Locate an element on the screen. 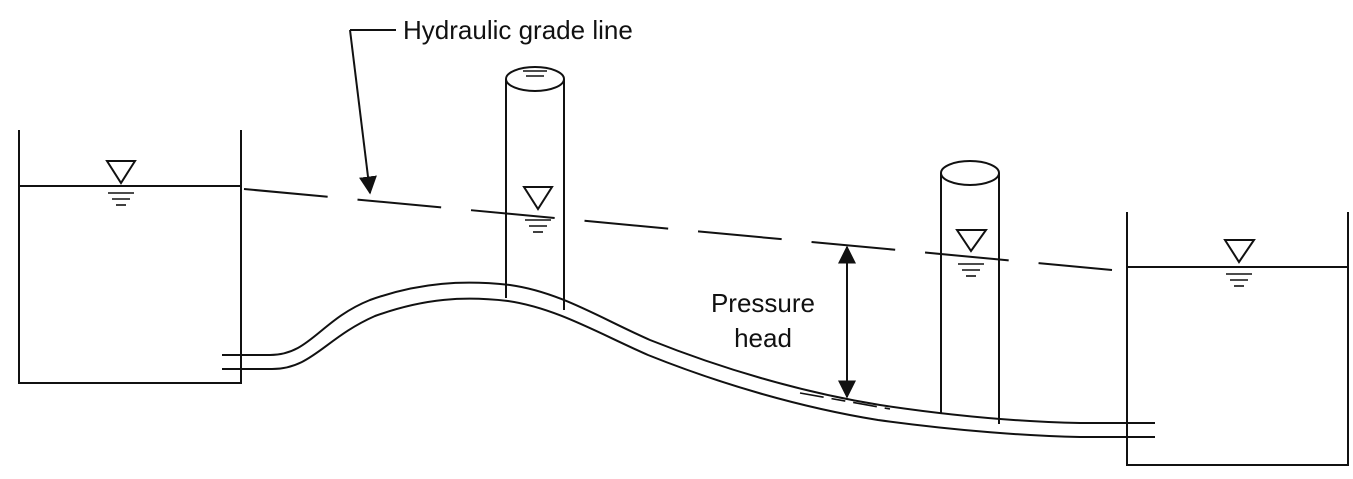  pressure-head-label-line1: Pressure is located at coordinates (763, 303).